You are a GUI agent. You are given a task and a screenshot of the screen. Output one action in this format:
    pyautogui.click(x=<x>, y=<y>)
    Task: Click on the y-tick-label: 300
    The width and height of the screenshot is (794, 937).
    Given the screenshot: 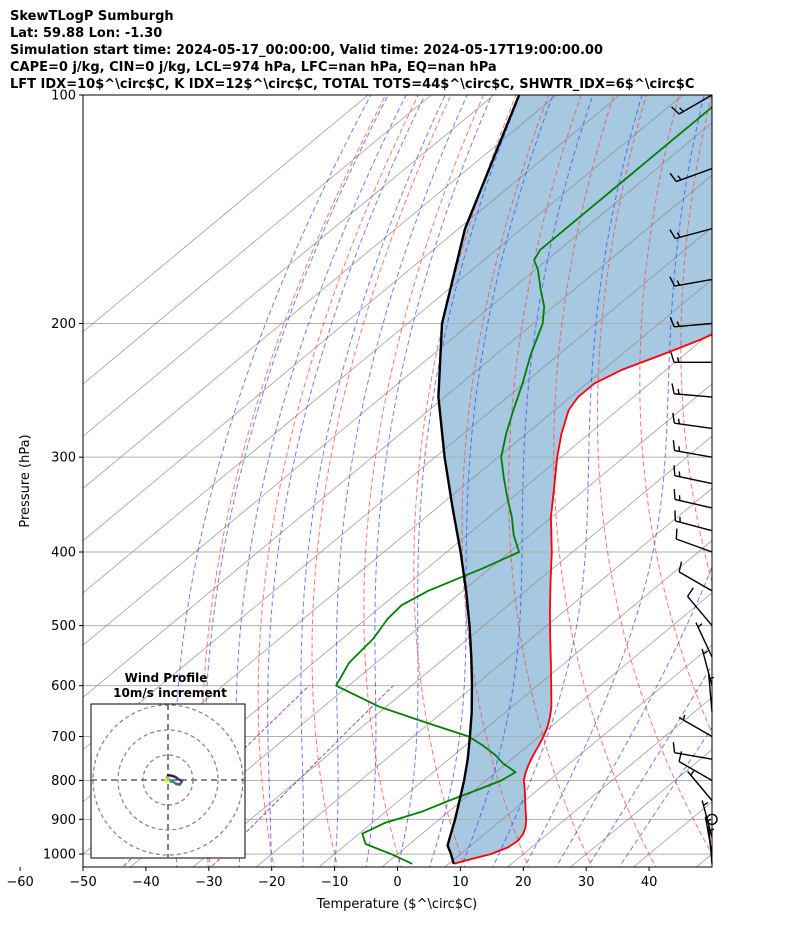 What is the action you would take?
    pyautogui.click(x=63, y=458)
    